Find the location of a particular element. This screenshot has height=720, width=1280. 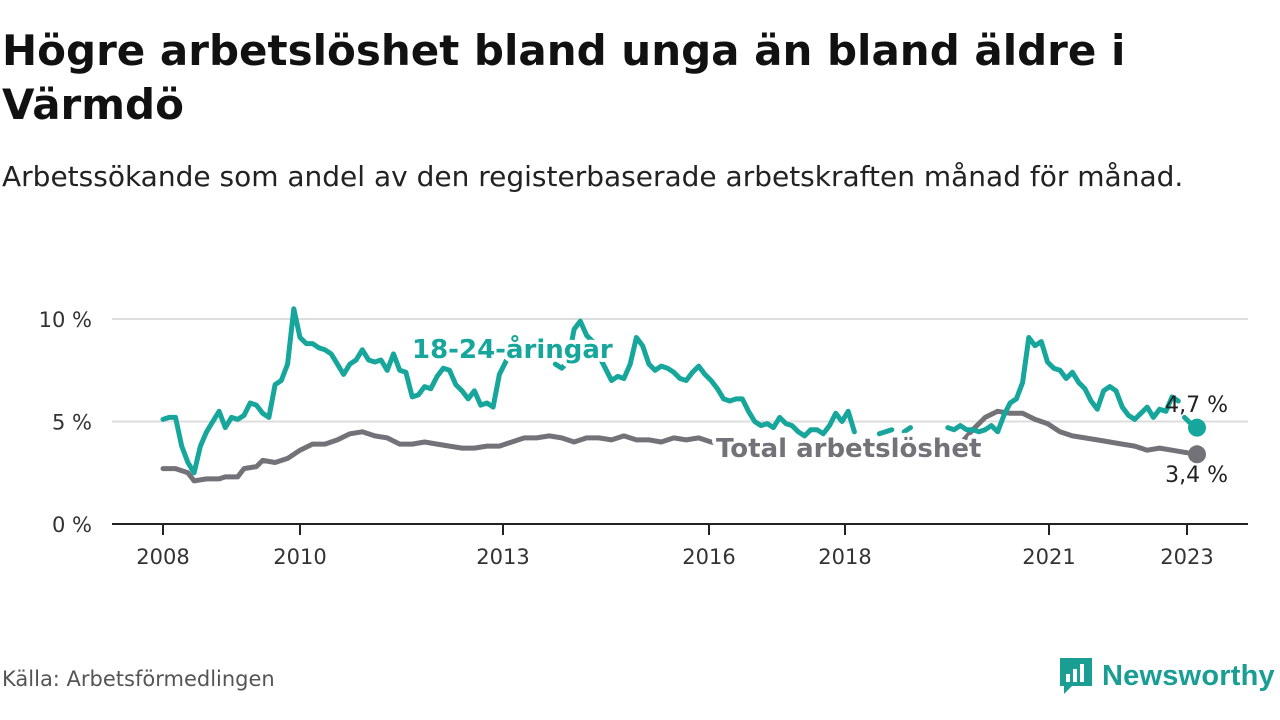

x-tick-label-2: 2013 is located at coordinates (502, 557).